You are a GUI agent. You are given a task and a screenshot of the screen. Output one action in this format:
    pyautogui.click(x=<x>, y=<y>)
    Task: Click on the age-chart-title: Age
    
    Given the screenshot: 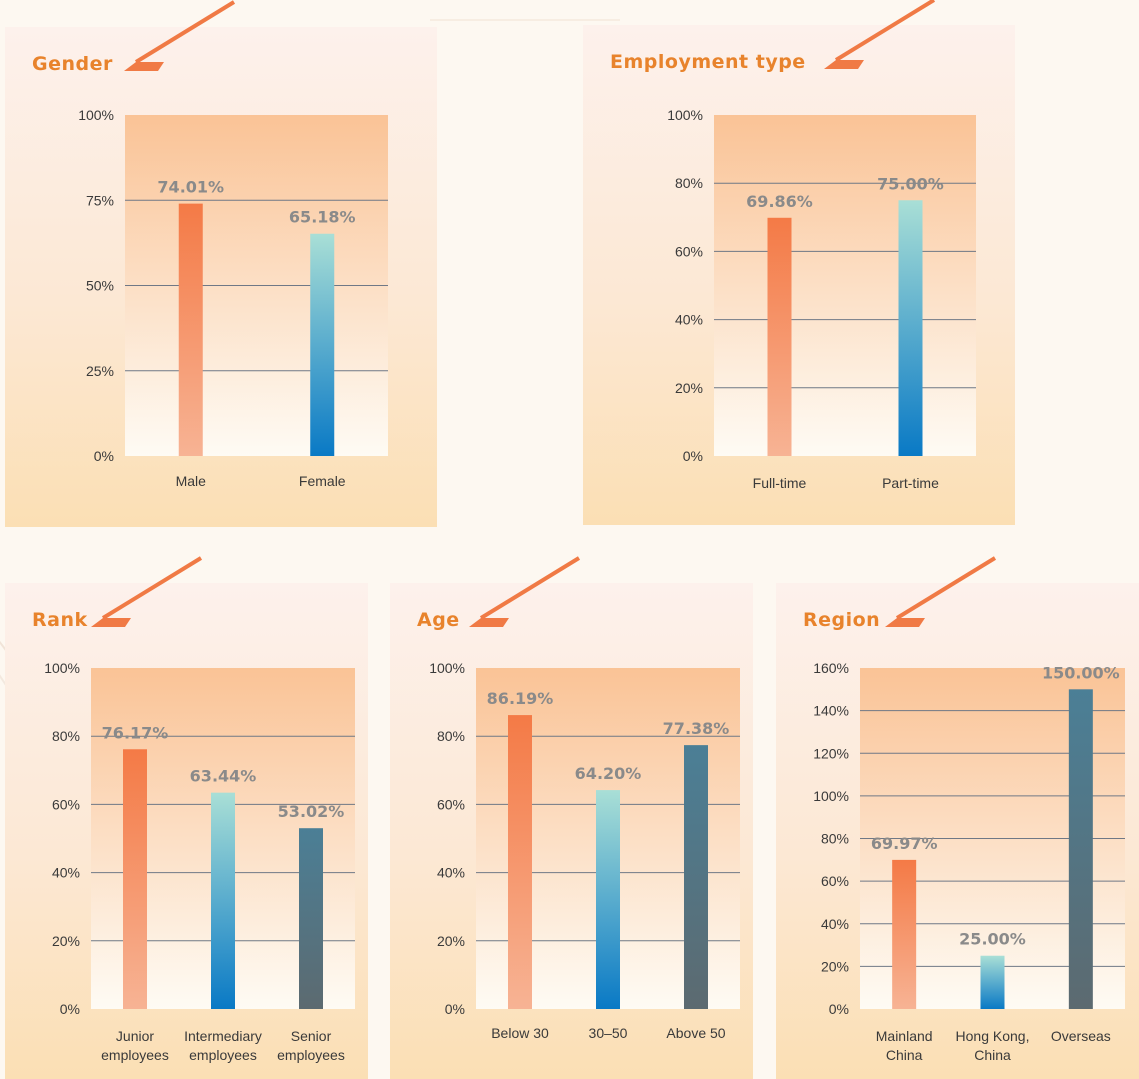 What is the action you would take?
    pyautogui.click(x=438, y=620)
    